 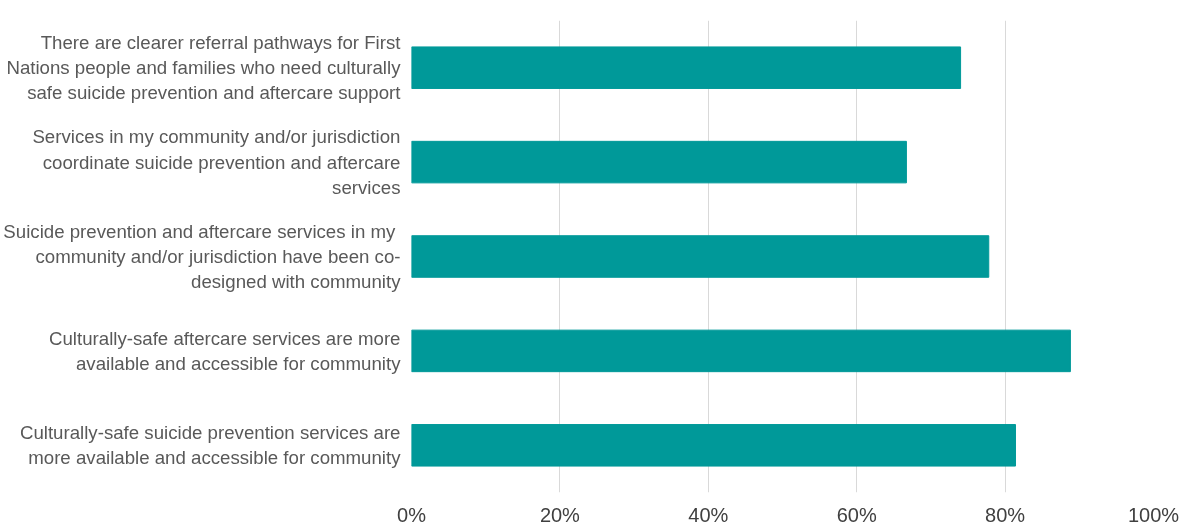 I want to click on y-tick-label: Culturally-safe aftercare services are more available and accessible for community, so click(x=225, y=350).